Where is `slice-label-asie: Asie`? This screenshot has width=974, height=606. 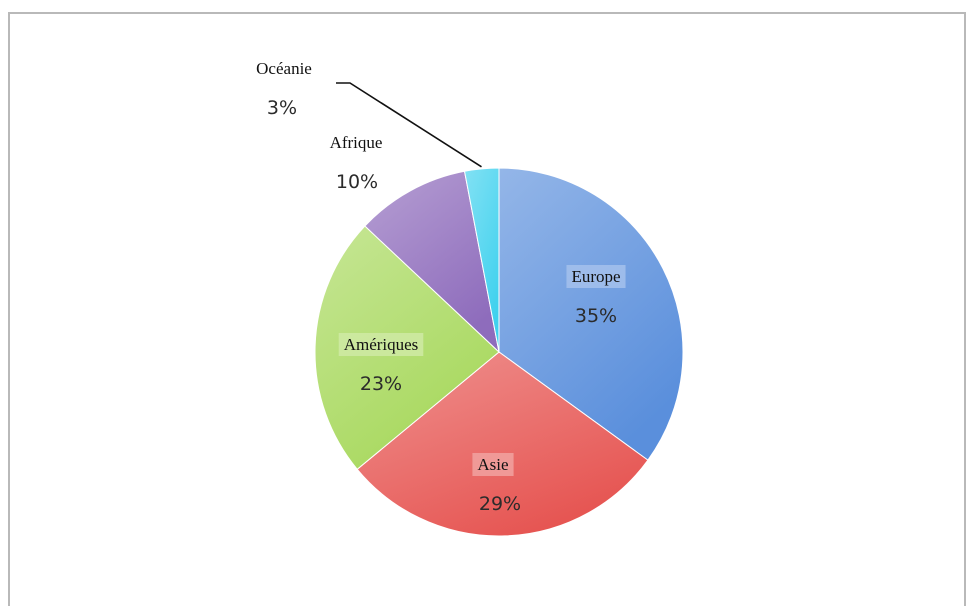 slice-label-asie: Asie is located at coordinates (492, 464).